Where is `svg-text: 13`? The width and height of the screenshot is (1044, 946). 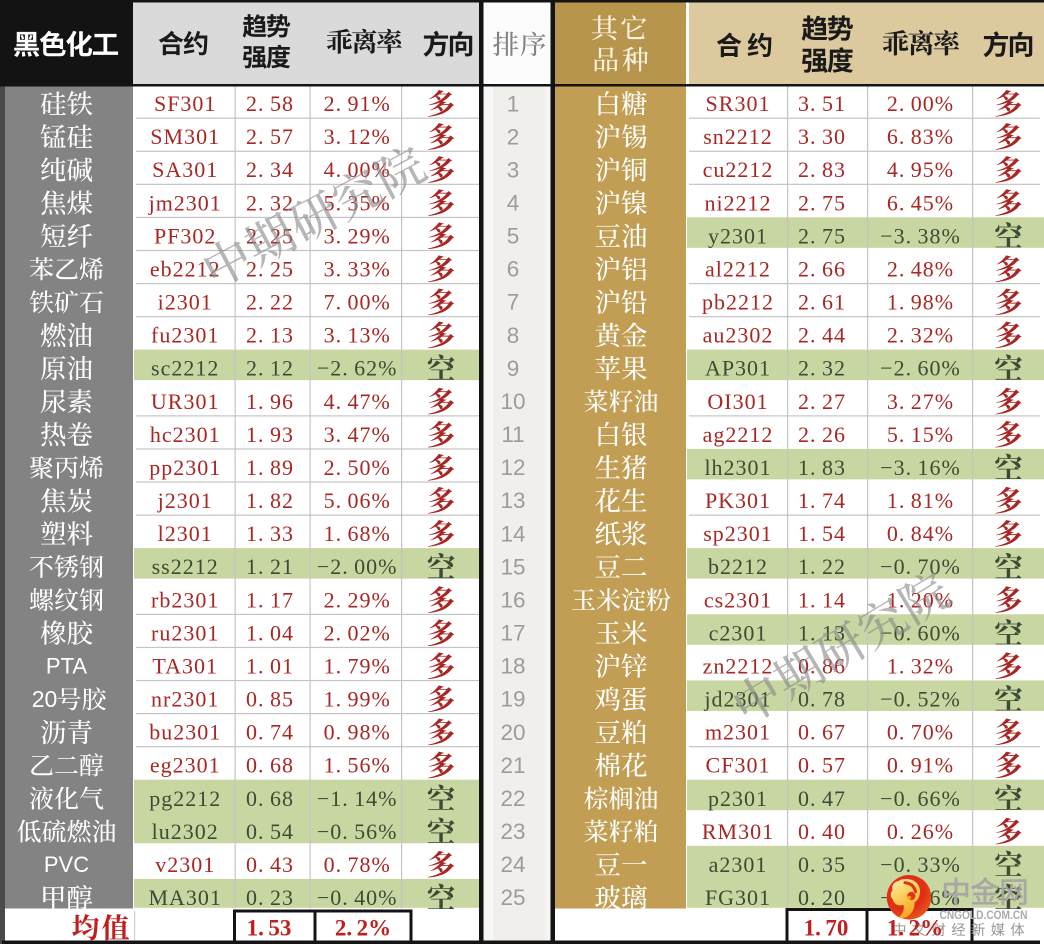
svg-text: 13 is located at coordinates (512, 500).